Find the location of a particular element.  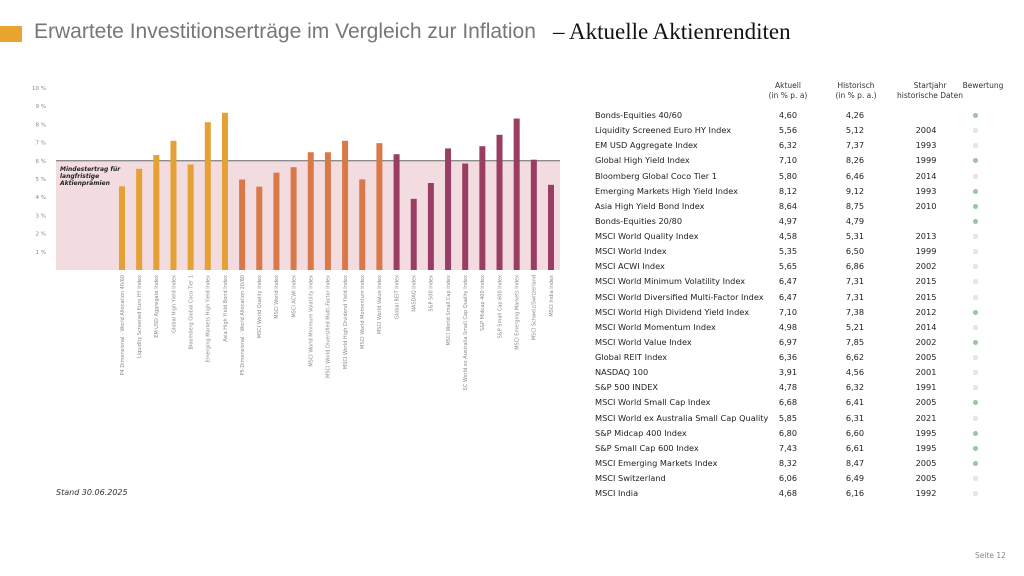

y-tick-label: 7 % is located at coordinates (41, 144).